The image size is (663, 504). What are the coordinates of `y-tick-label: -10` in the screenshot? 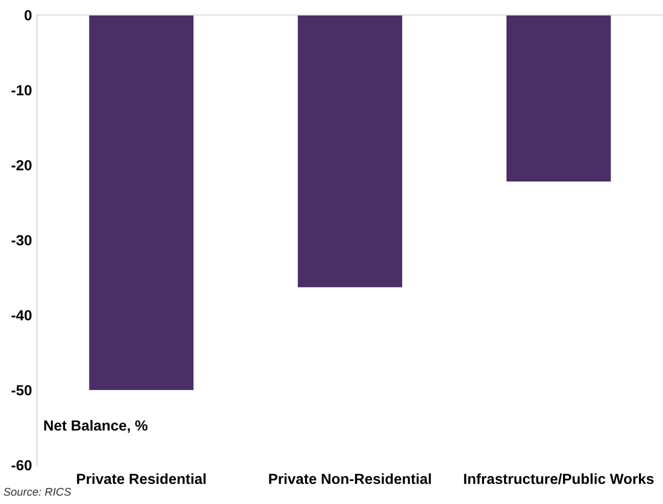 It's located at (22, 90).